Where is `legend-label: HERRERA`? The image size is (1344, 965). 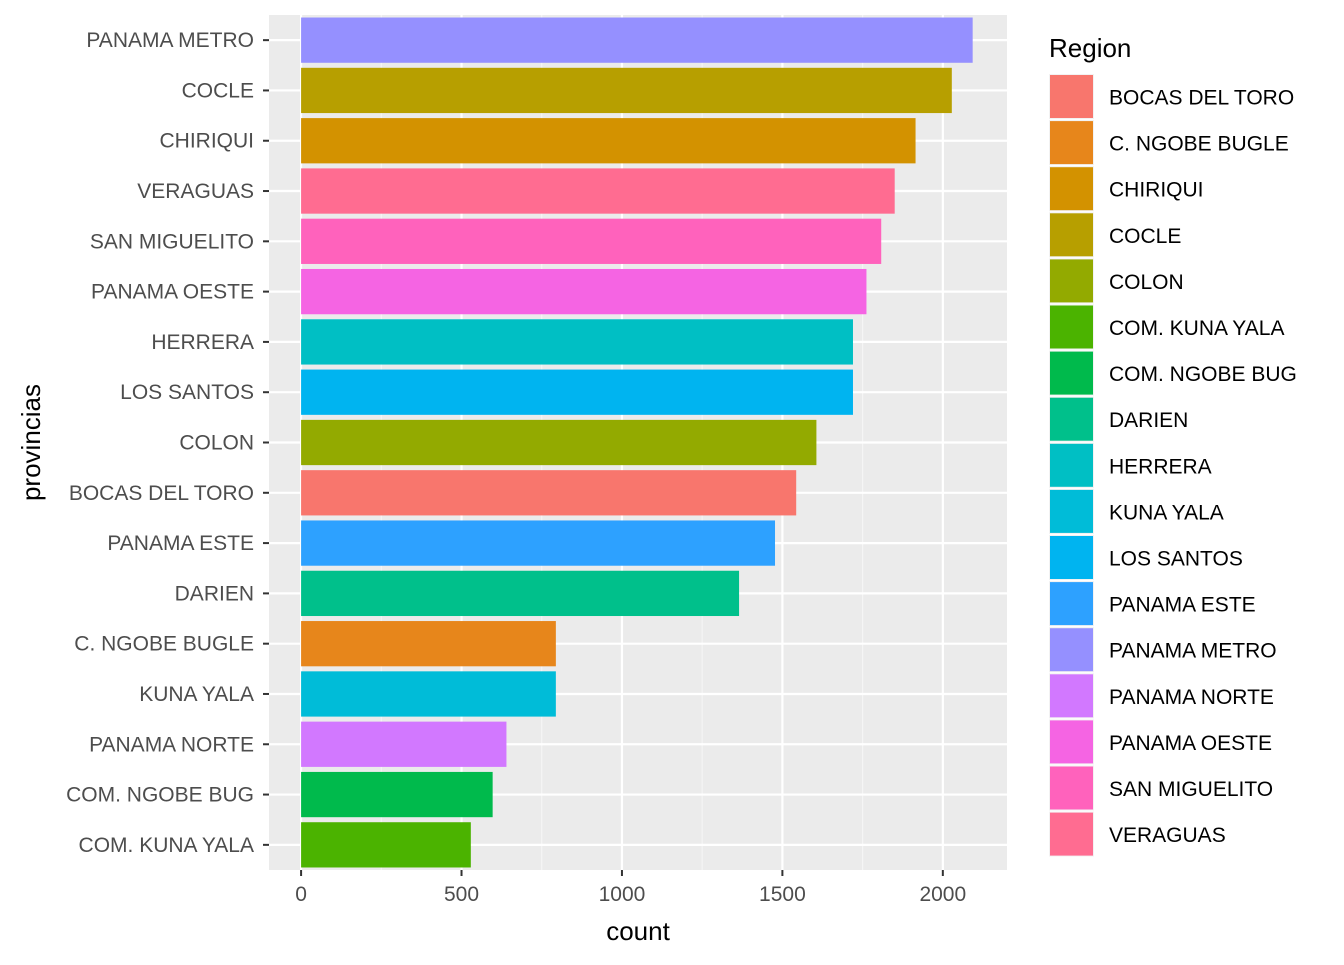 legend-label: HERRERA is located at coordinates (1160, 466).